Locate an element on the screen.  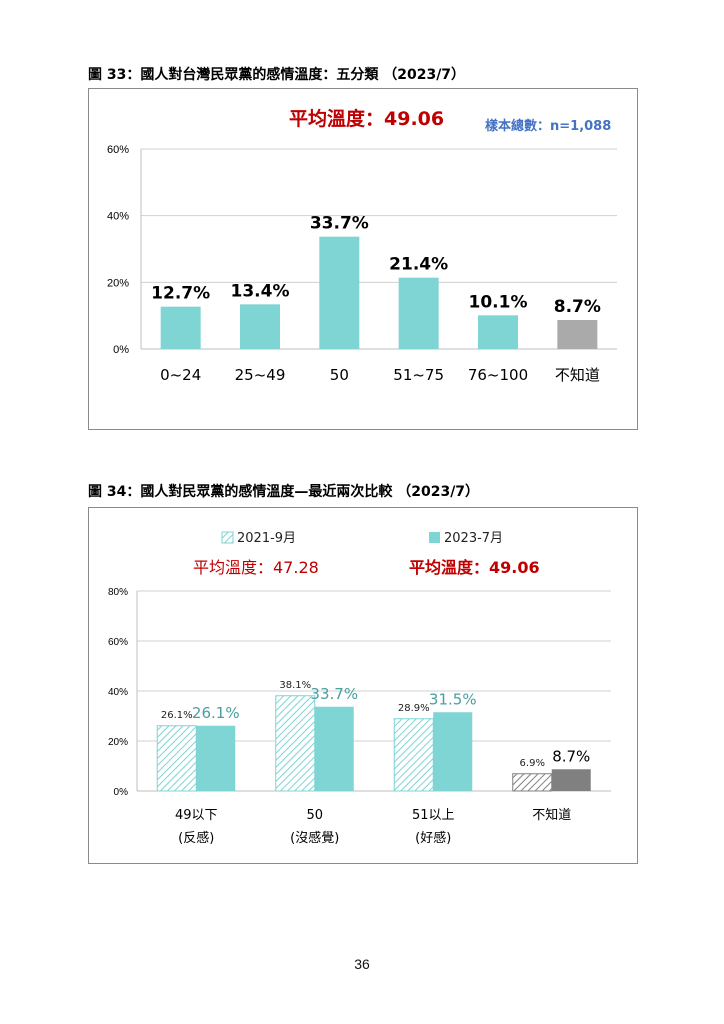
chart-33-y-tick-label: 20% is located at coordinates (118, 283).